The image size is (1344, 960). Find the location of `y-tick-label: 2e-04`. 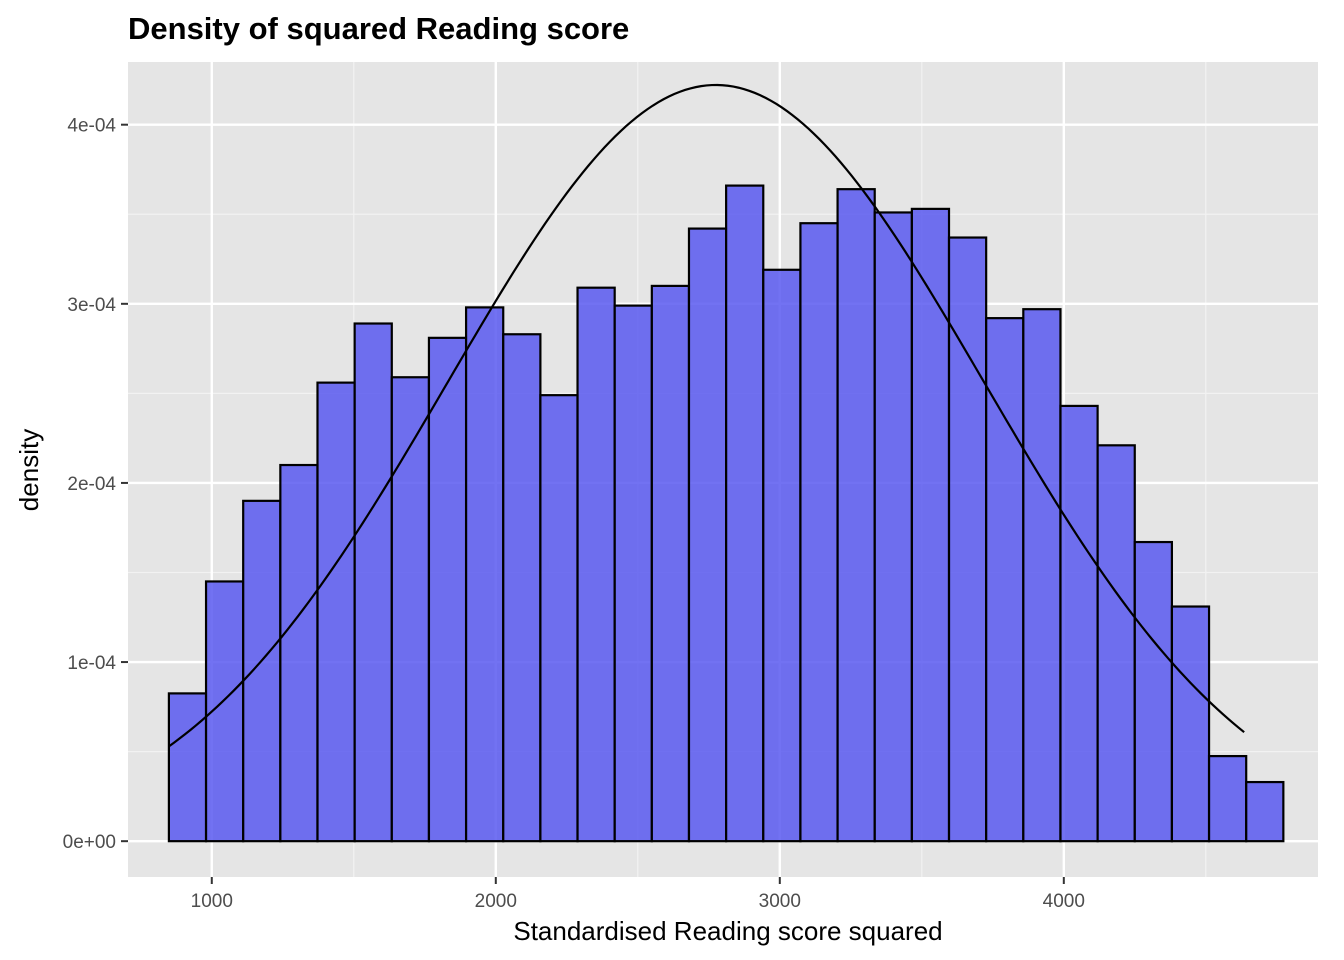

y-tick-label: 2e-04 is located at coordinates (91, 484).